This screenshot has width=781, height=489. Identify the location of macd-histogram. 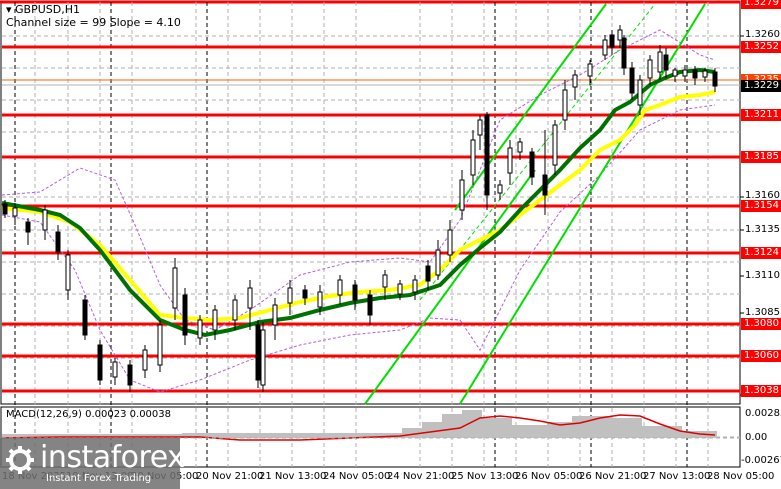
(359, 424).